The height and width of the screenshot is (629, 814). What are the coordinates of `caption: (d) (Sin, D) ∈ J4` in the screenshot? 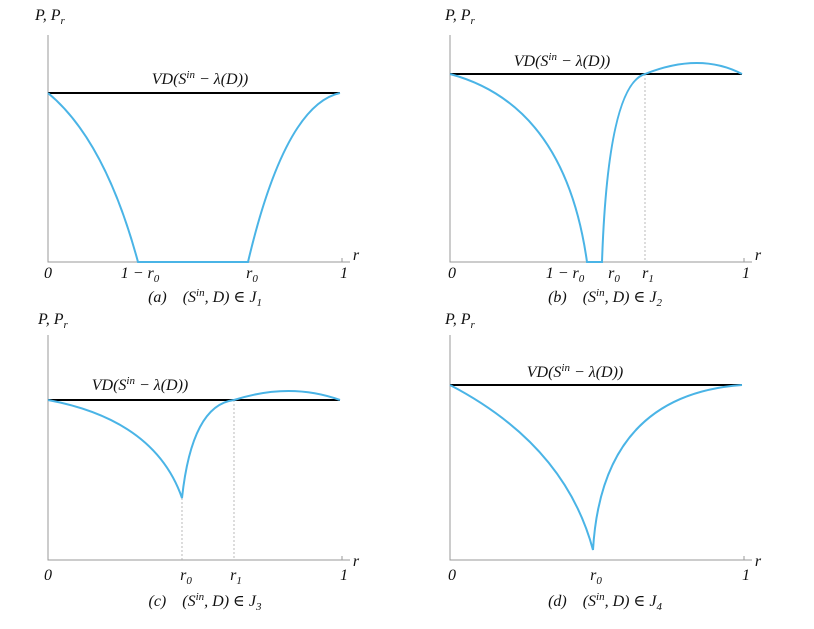 It's located at (605, 602).